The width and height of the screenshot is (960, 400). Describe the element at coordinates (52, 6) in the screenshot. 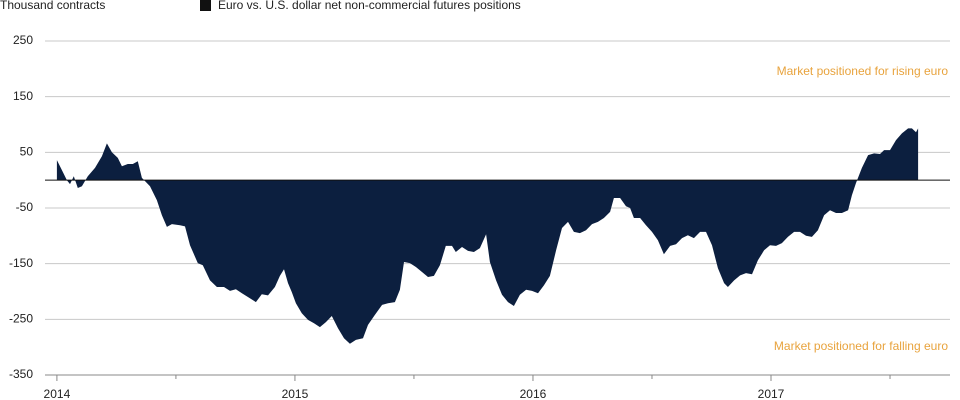

I see `y-axis-label: Thousand contracts` at that location.